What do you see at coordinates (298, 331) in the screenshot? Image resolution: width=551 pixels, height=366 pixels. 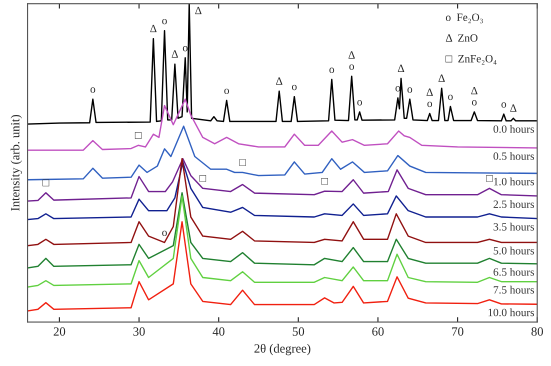 I see `x-tick-label: 50` at bounding box center [298, 331].